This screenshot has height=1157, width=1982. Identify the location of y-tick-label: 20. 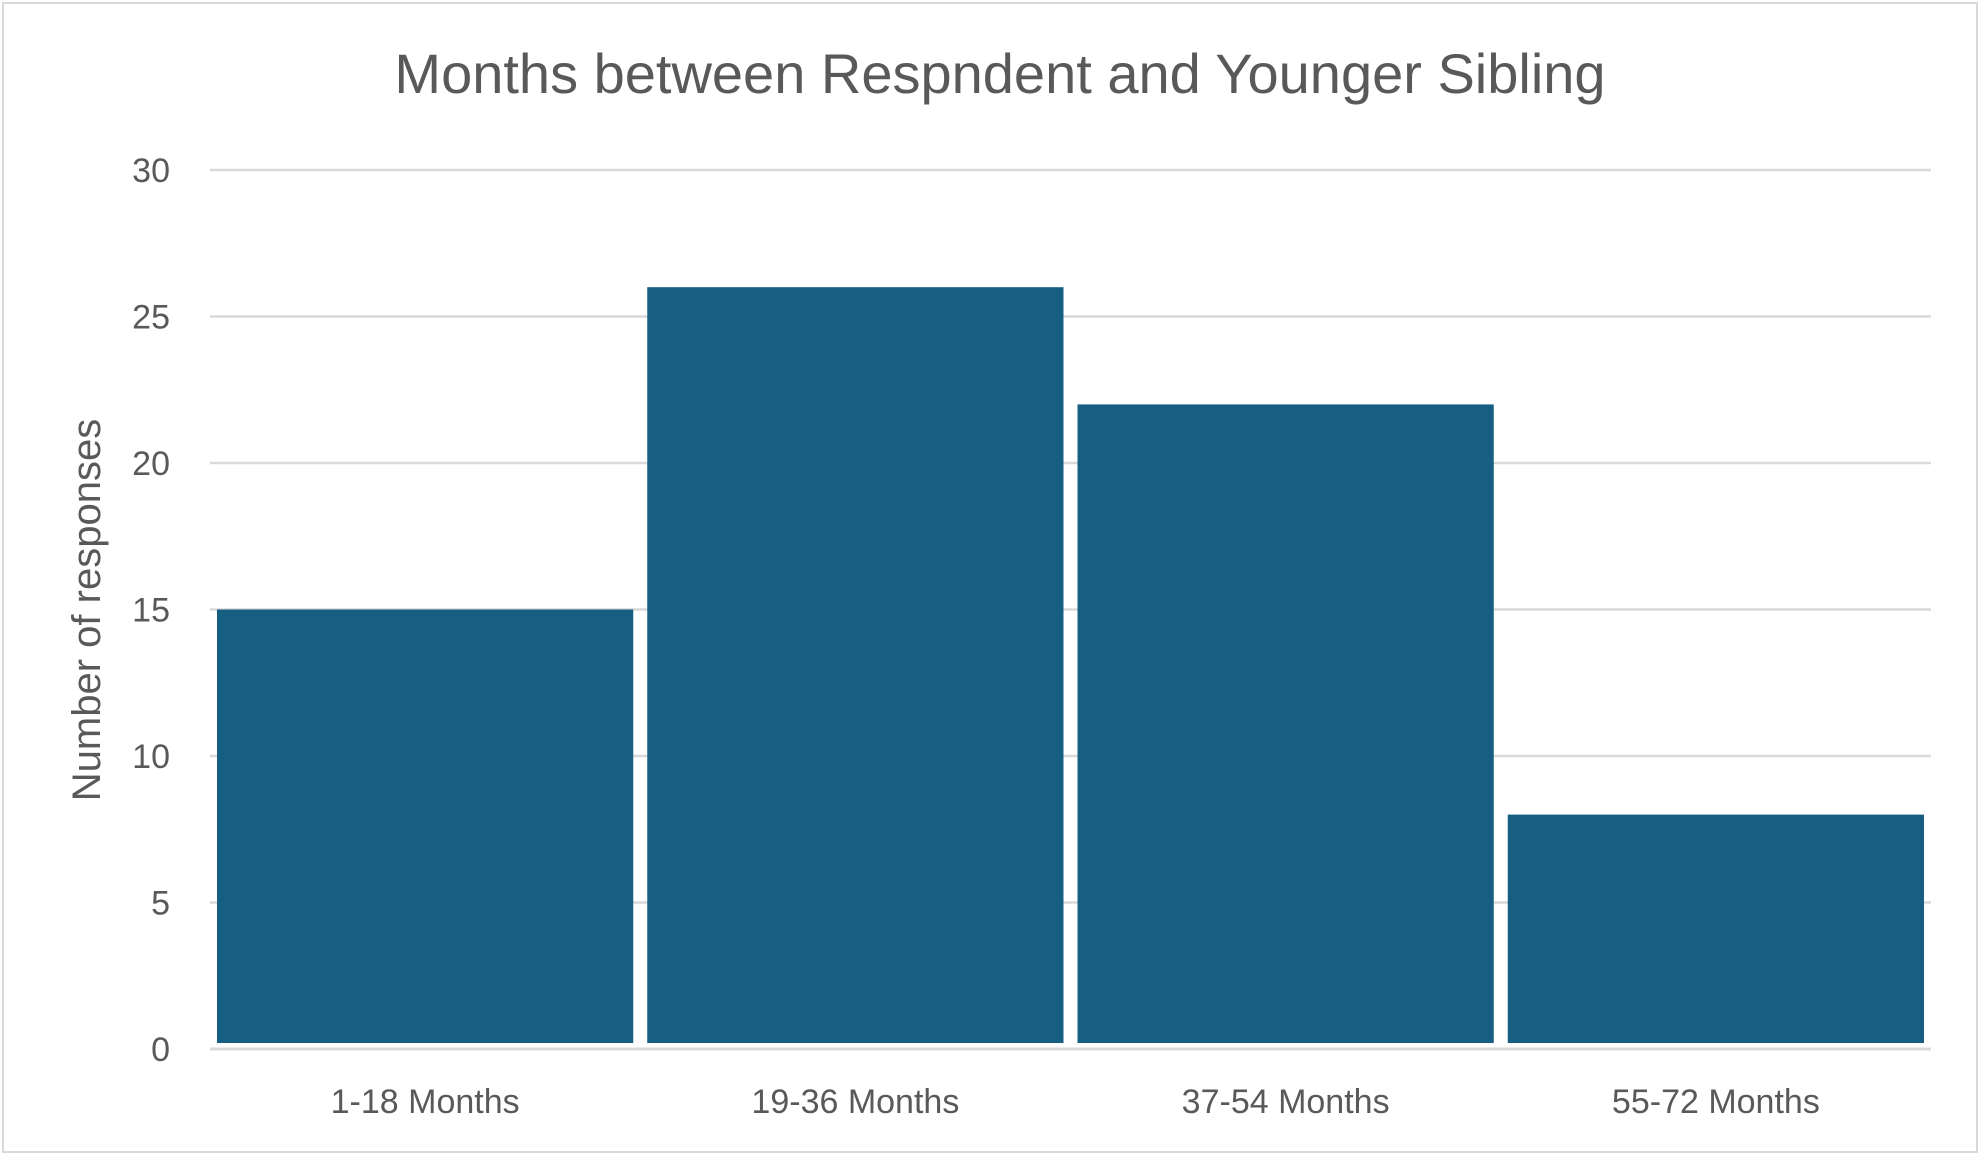
(151, 464).